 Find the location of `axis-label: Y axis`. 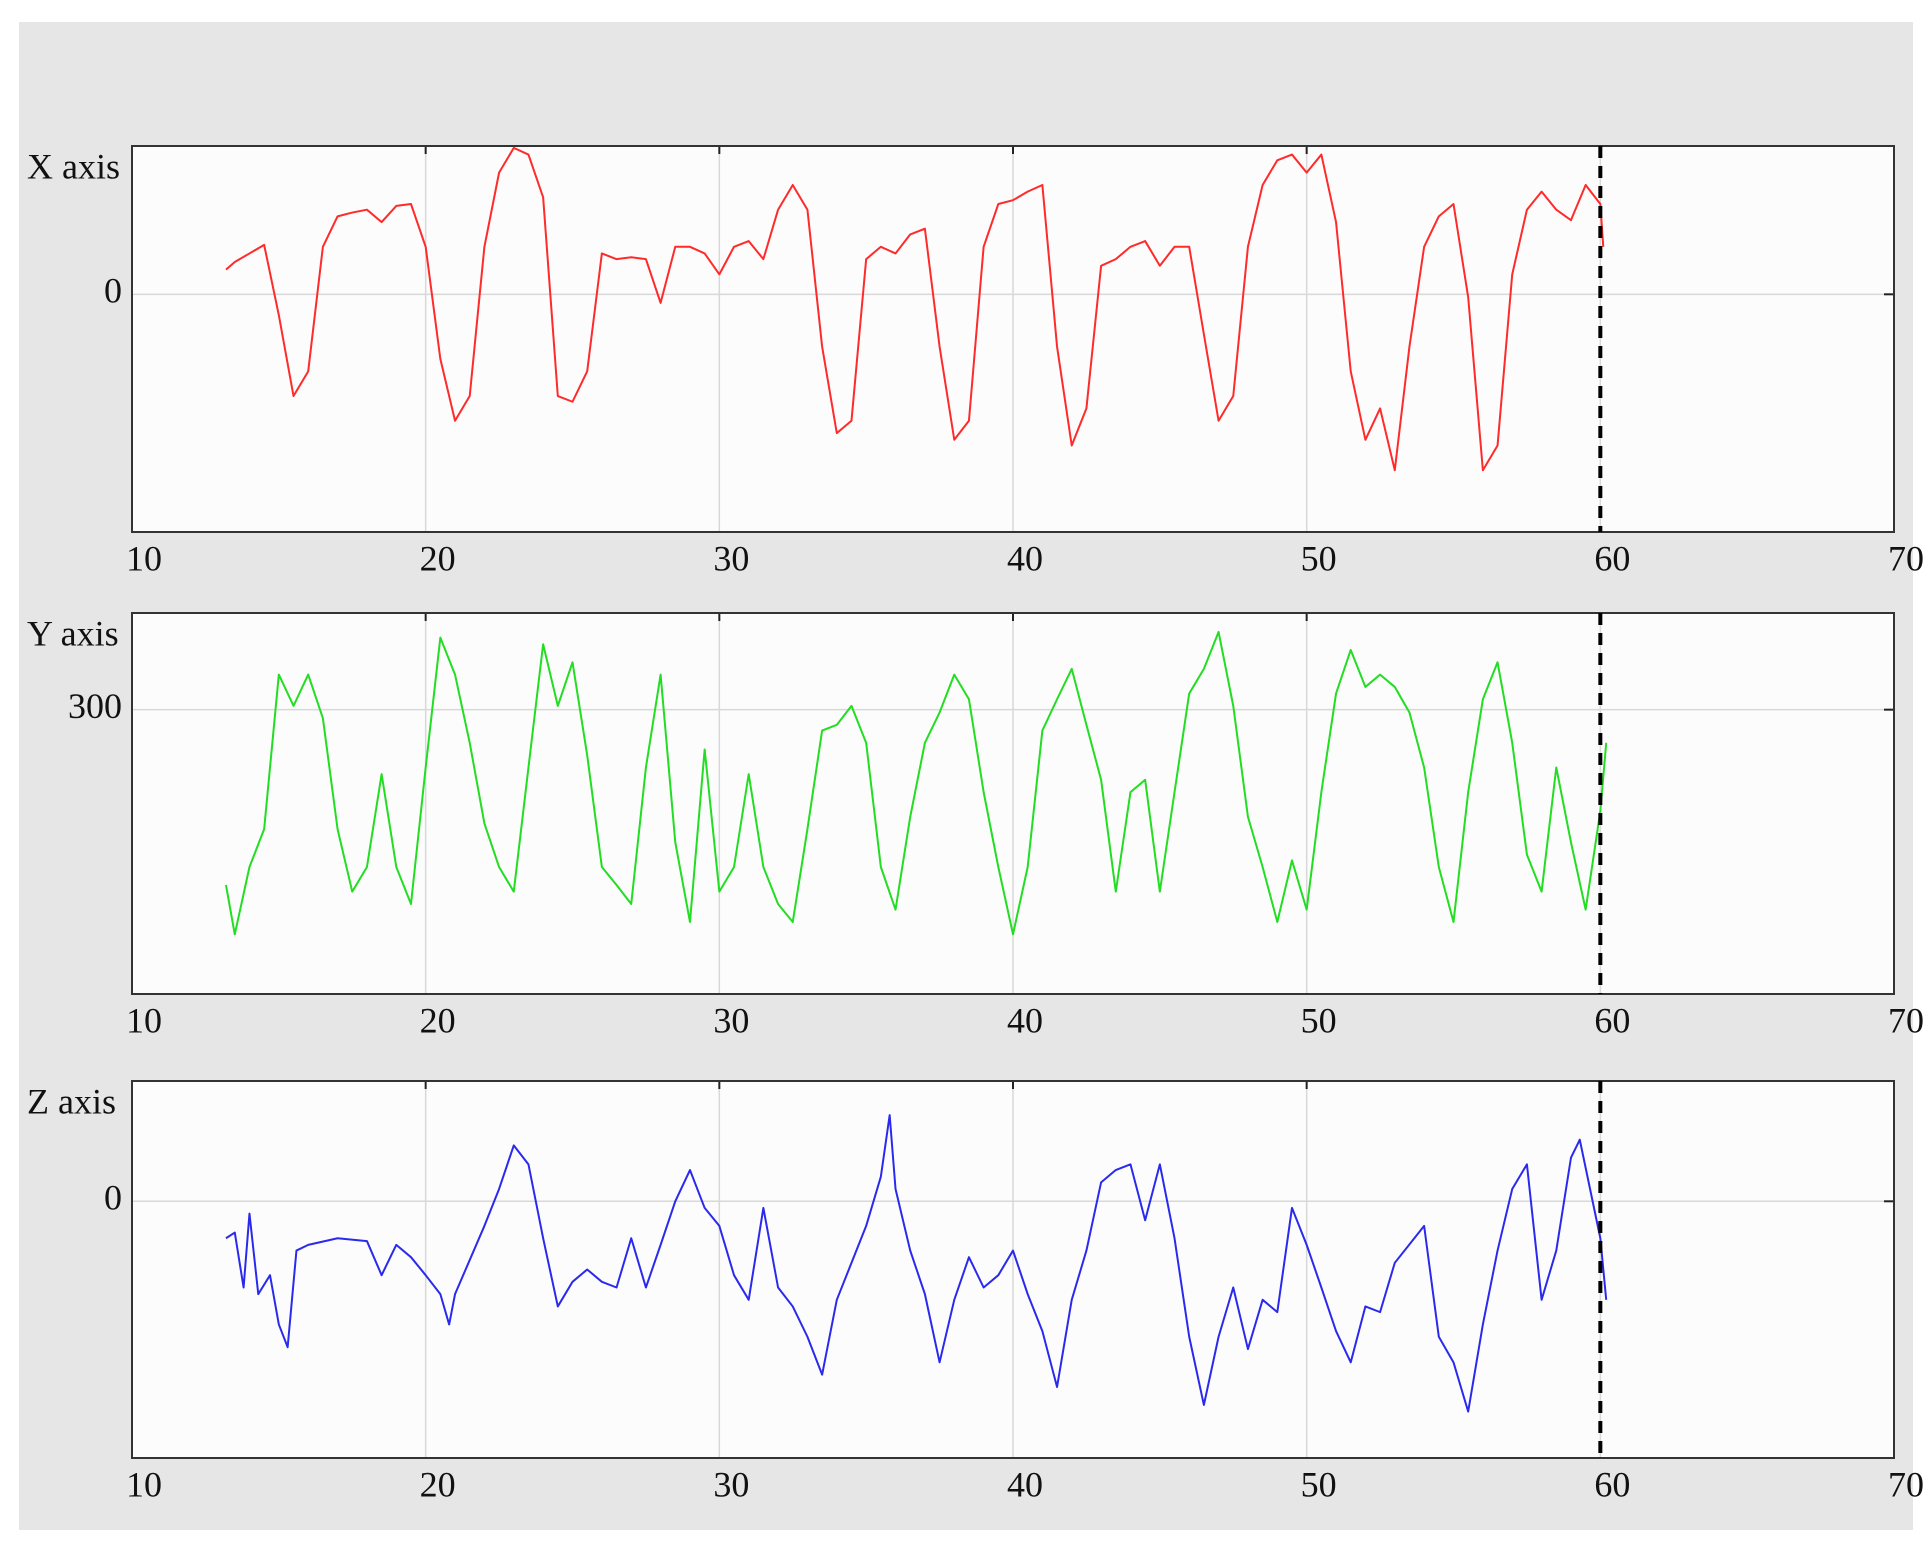

axis-label: Y axis is located at coordinates (73, 633).